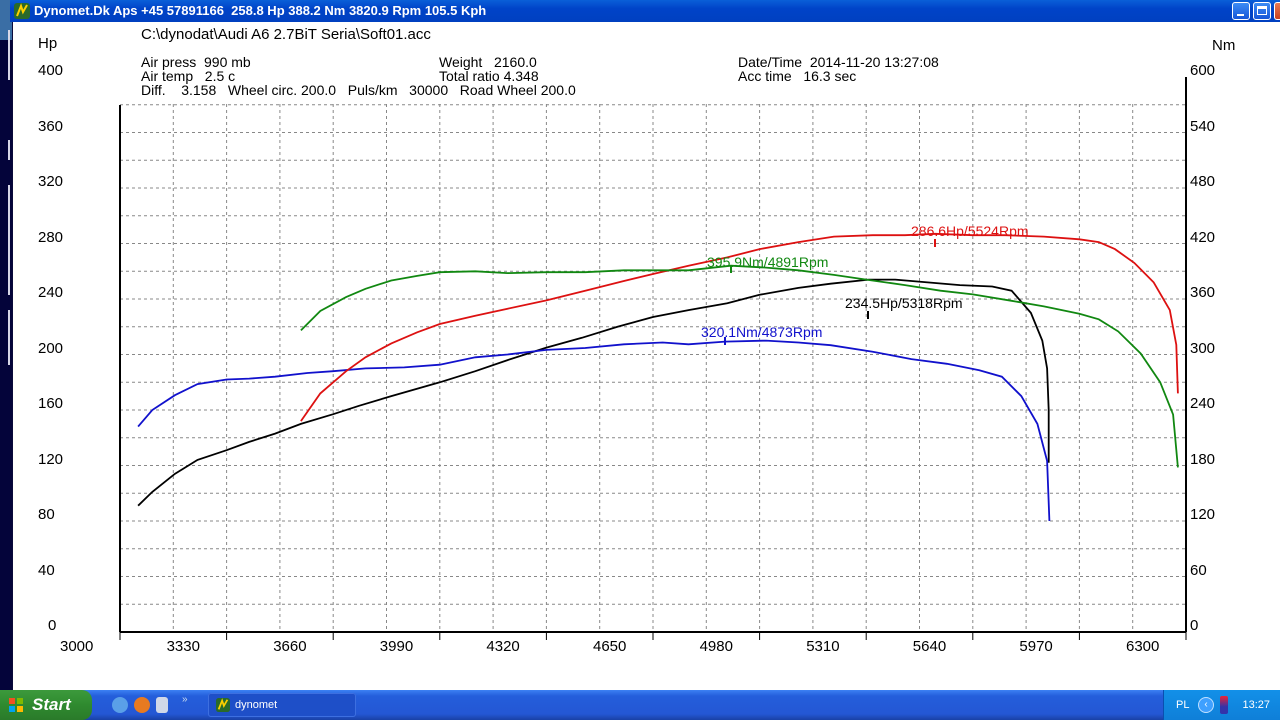  I want to click on y-left-tick-label: 160, so click(51, 403).